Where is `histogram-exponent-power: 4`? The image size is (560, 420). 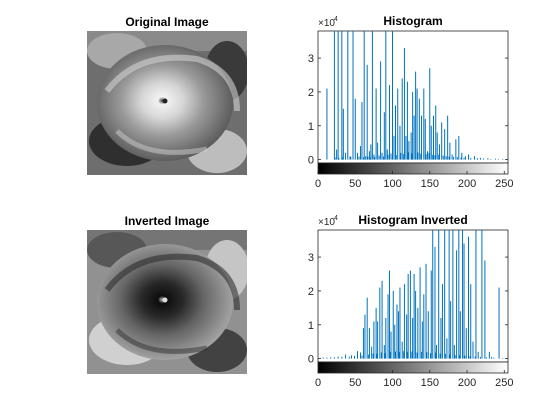 histogram-exponent-power: 4 is located at coordinates (336, 19).